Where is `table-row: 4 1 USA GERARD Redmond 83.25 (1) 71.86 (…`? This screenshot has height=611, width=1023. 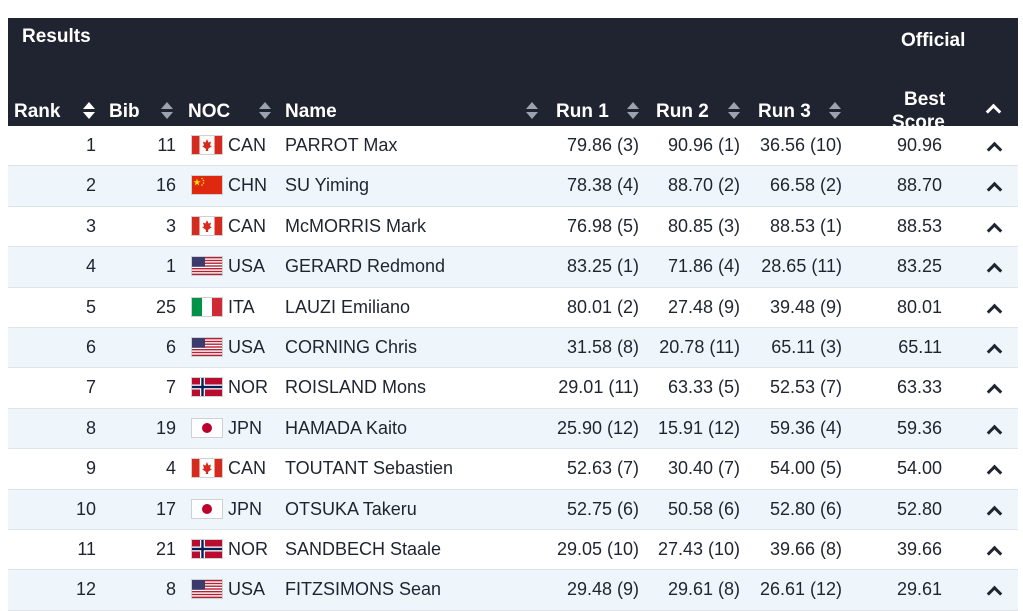
table-row: 4 1 USA GERARD Redmond 83.25 (1) 71.86 (… is located at coordinates (513, 267).